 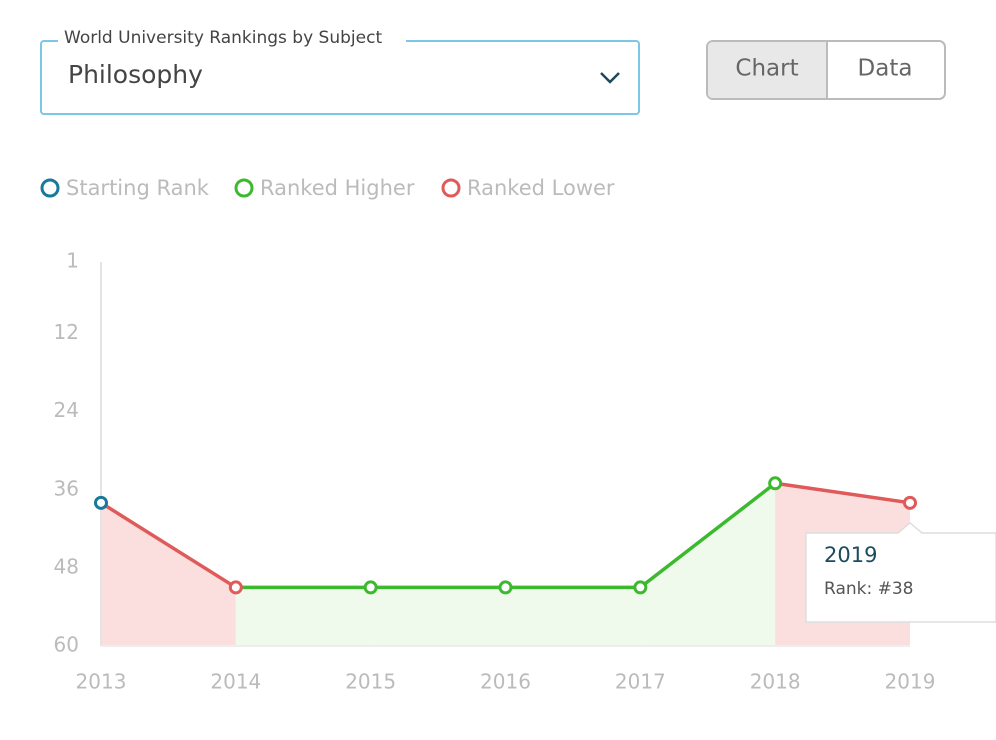 I want to click on x-tick-label: 2019, so click(x=910, y=682).